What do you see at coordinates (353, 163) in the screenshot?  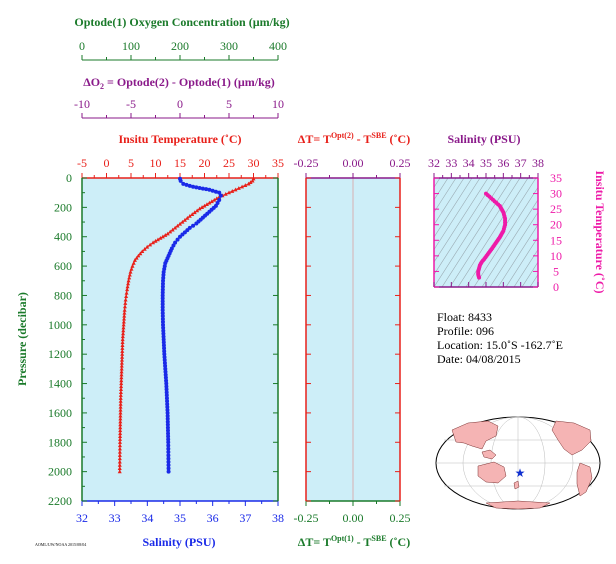 I see `delta-t-top-axis-tick-label: 0.00` at bounding box center [353, 163].